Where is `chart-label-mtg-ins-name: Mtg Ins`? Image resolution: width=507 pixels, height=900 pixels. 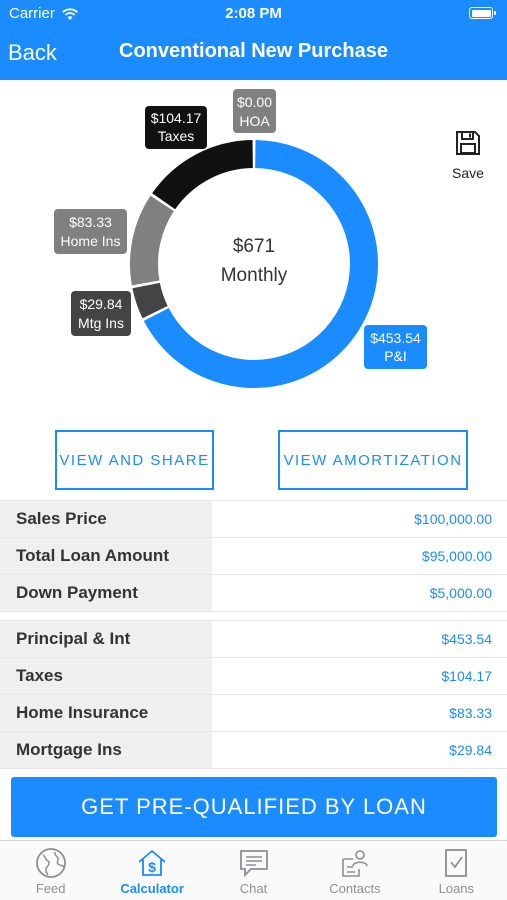 chart-label-mtg-ins-name: Mtg Ins is located at coordinates (101, 323).